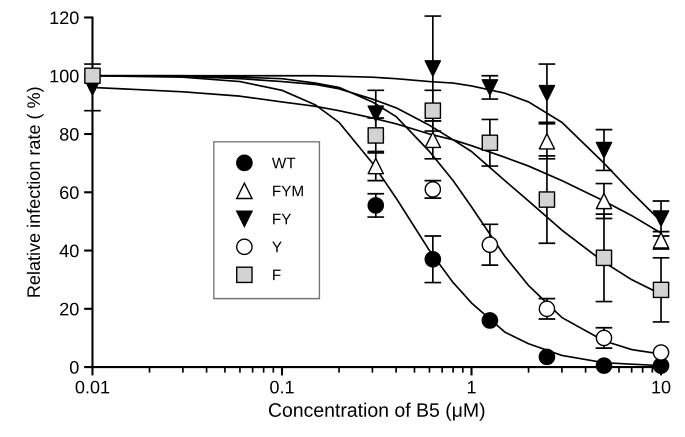  What do you see at coordinates (69, 134) in the screenshot?
I see `y-tick-label: 80` at bounding box center [69, 134].